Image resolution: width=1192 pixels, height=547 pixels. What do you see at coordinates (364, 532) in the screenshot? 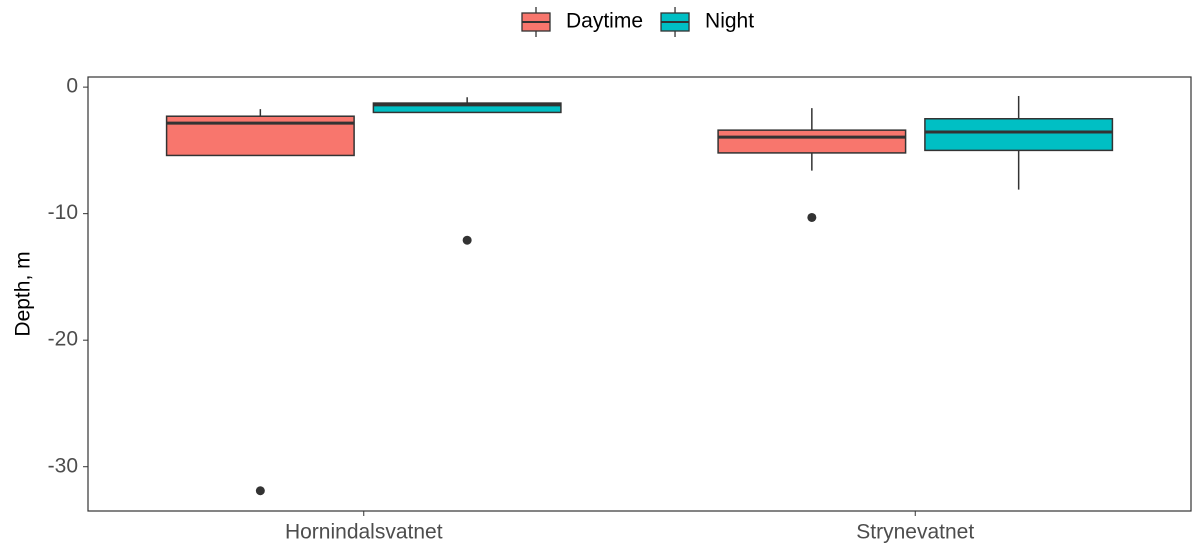
I see `x-tick-label: Hornindalsvatnet` at bounding box center [364, 532].